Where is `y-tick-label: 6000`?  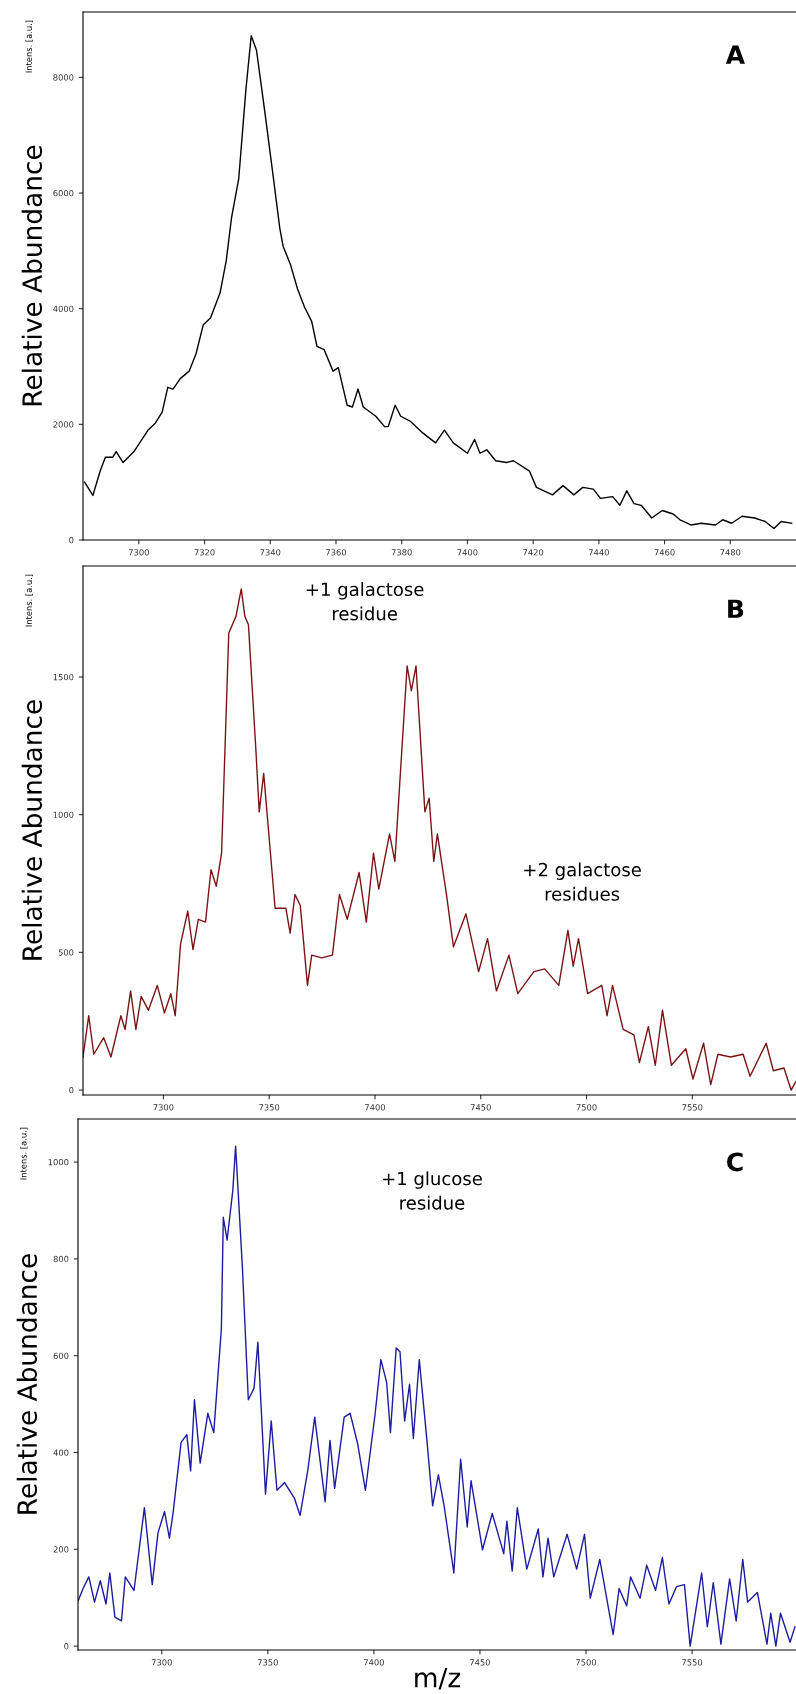 y-tick-label: 6000 is located at coordinates (63, 193).